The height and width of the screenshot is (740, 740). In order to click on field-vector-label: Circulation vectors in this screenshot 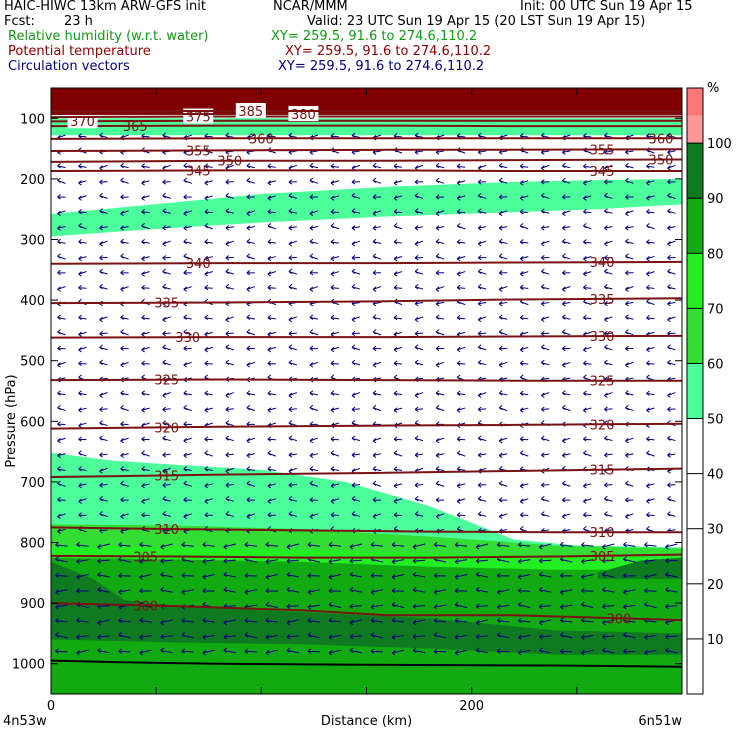, I will do `click(69, 66)`.